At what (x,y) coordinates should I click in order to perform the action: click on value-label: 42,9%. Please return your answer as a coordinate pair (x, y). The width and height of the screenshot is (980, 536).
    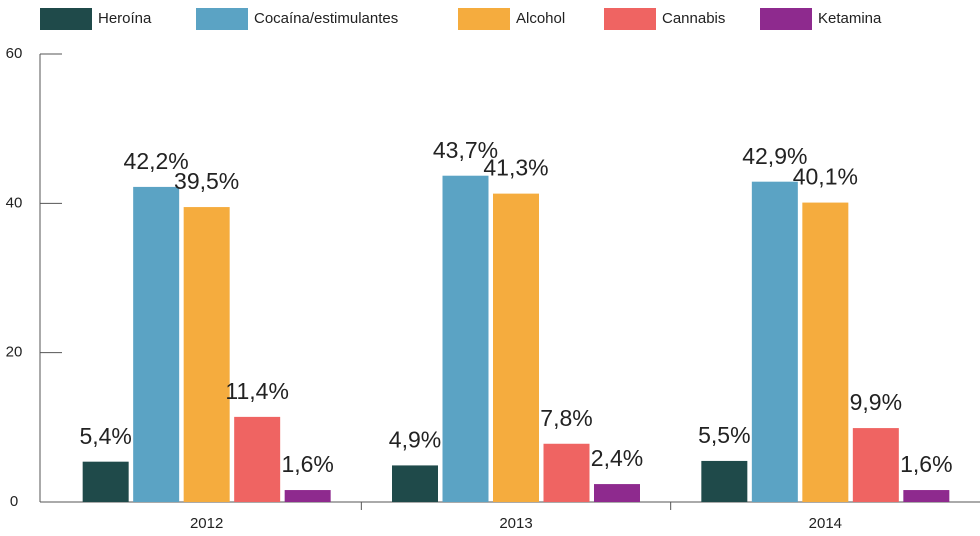
    Looking at the image, I should click on (774, 156).